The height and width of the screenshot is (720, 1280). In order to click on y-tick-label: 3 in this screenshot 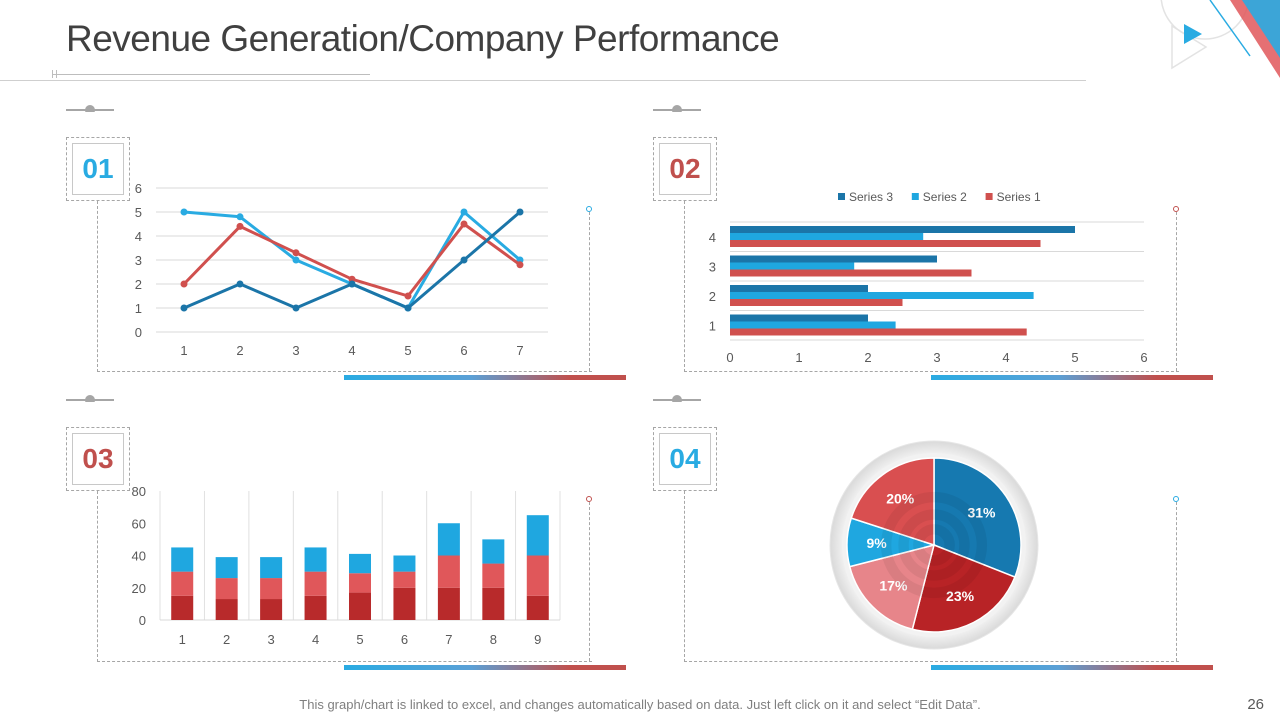, I will do `click(138, 260)`.